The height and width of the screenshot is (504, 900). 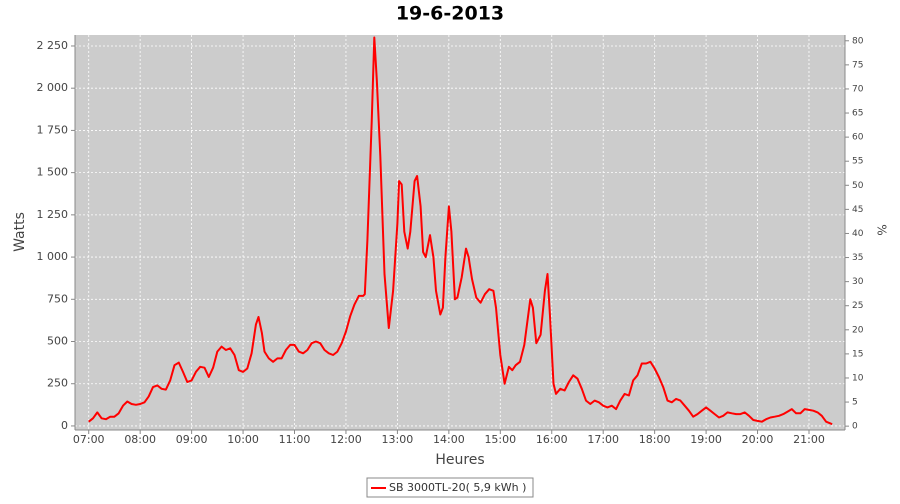 I want to click on y2-tick-label: 50, so click(x=858, y=186).